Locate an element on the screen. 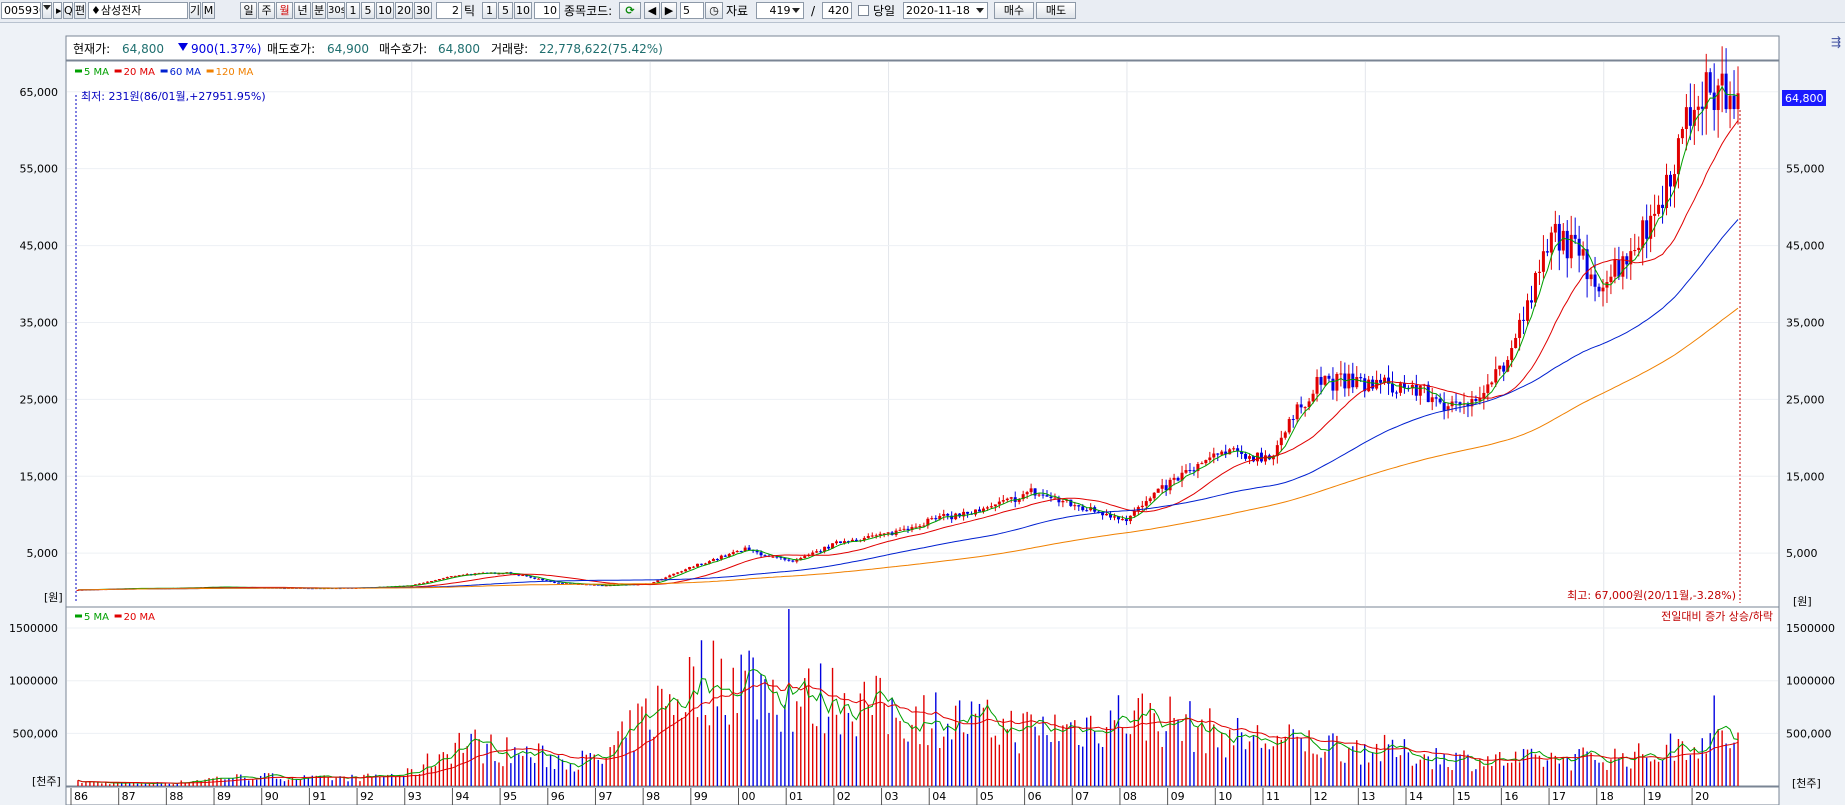  period-year-button: 년 is located at coordinates (302, 10).